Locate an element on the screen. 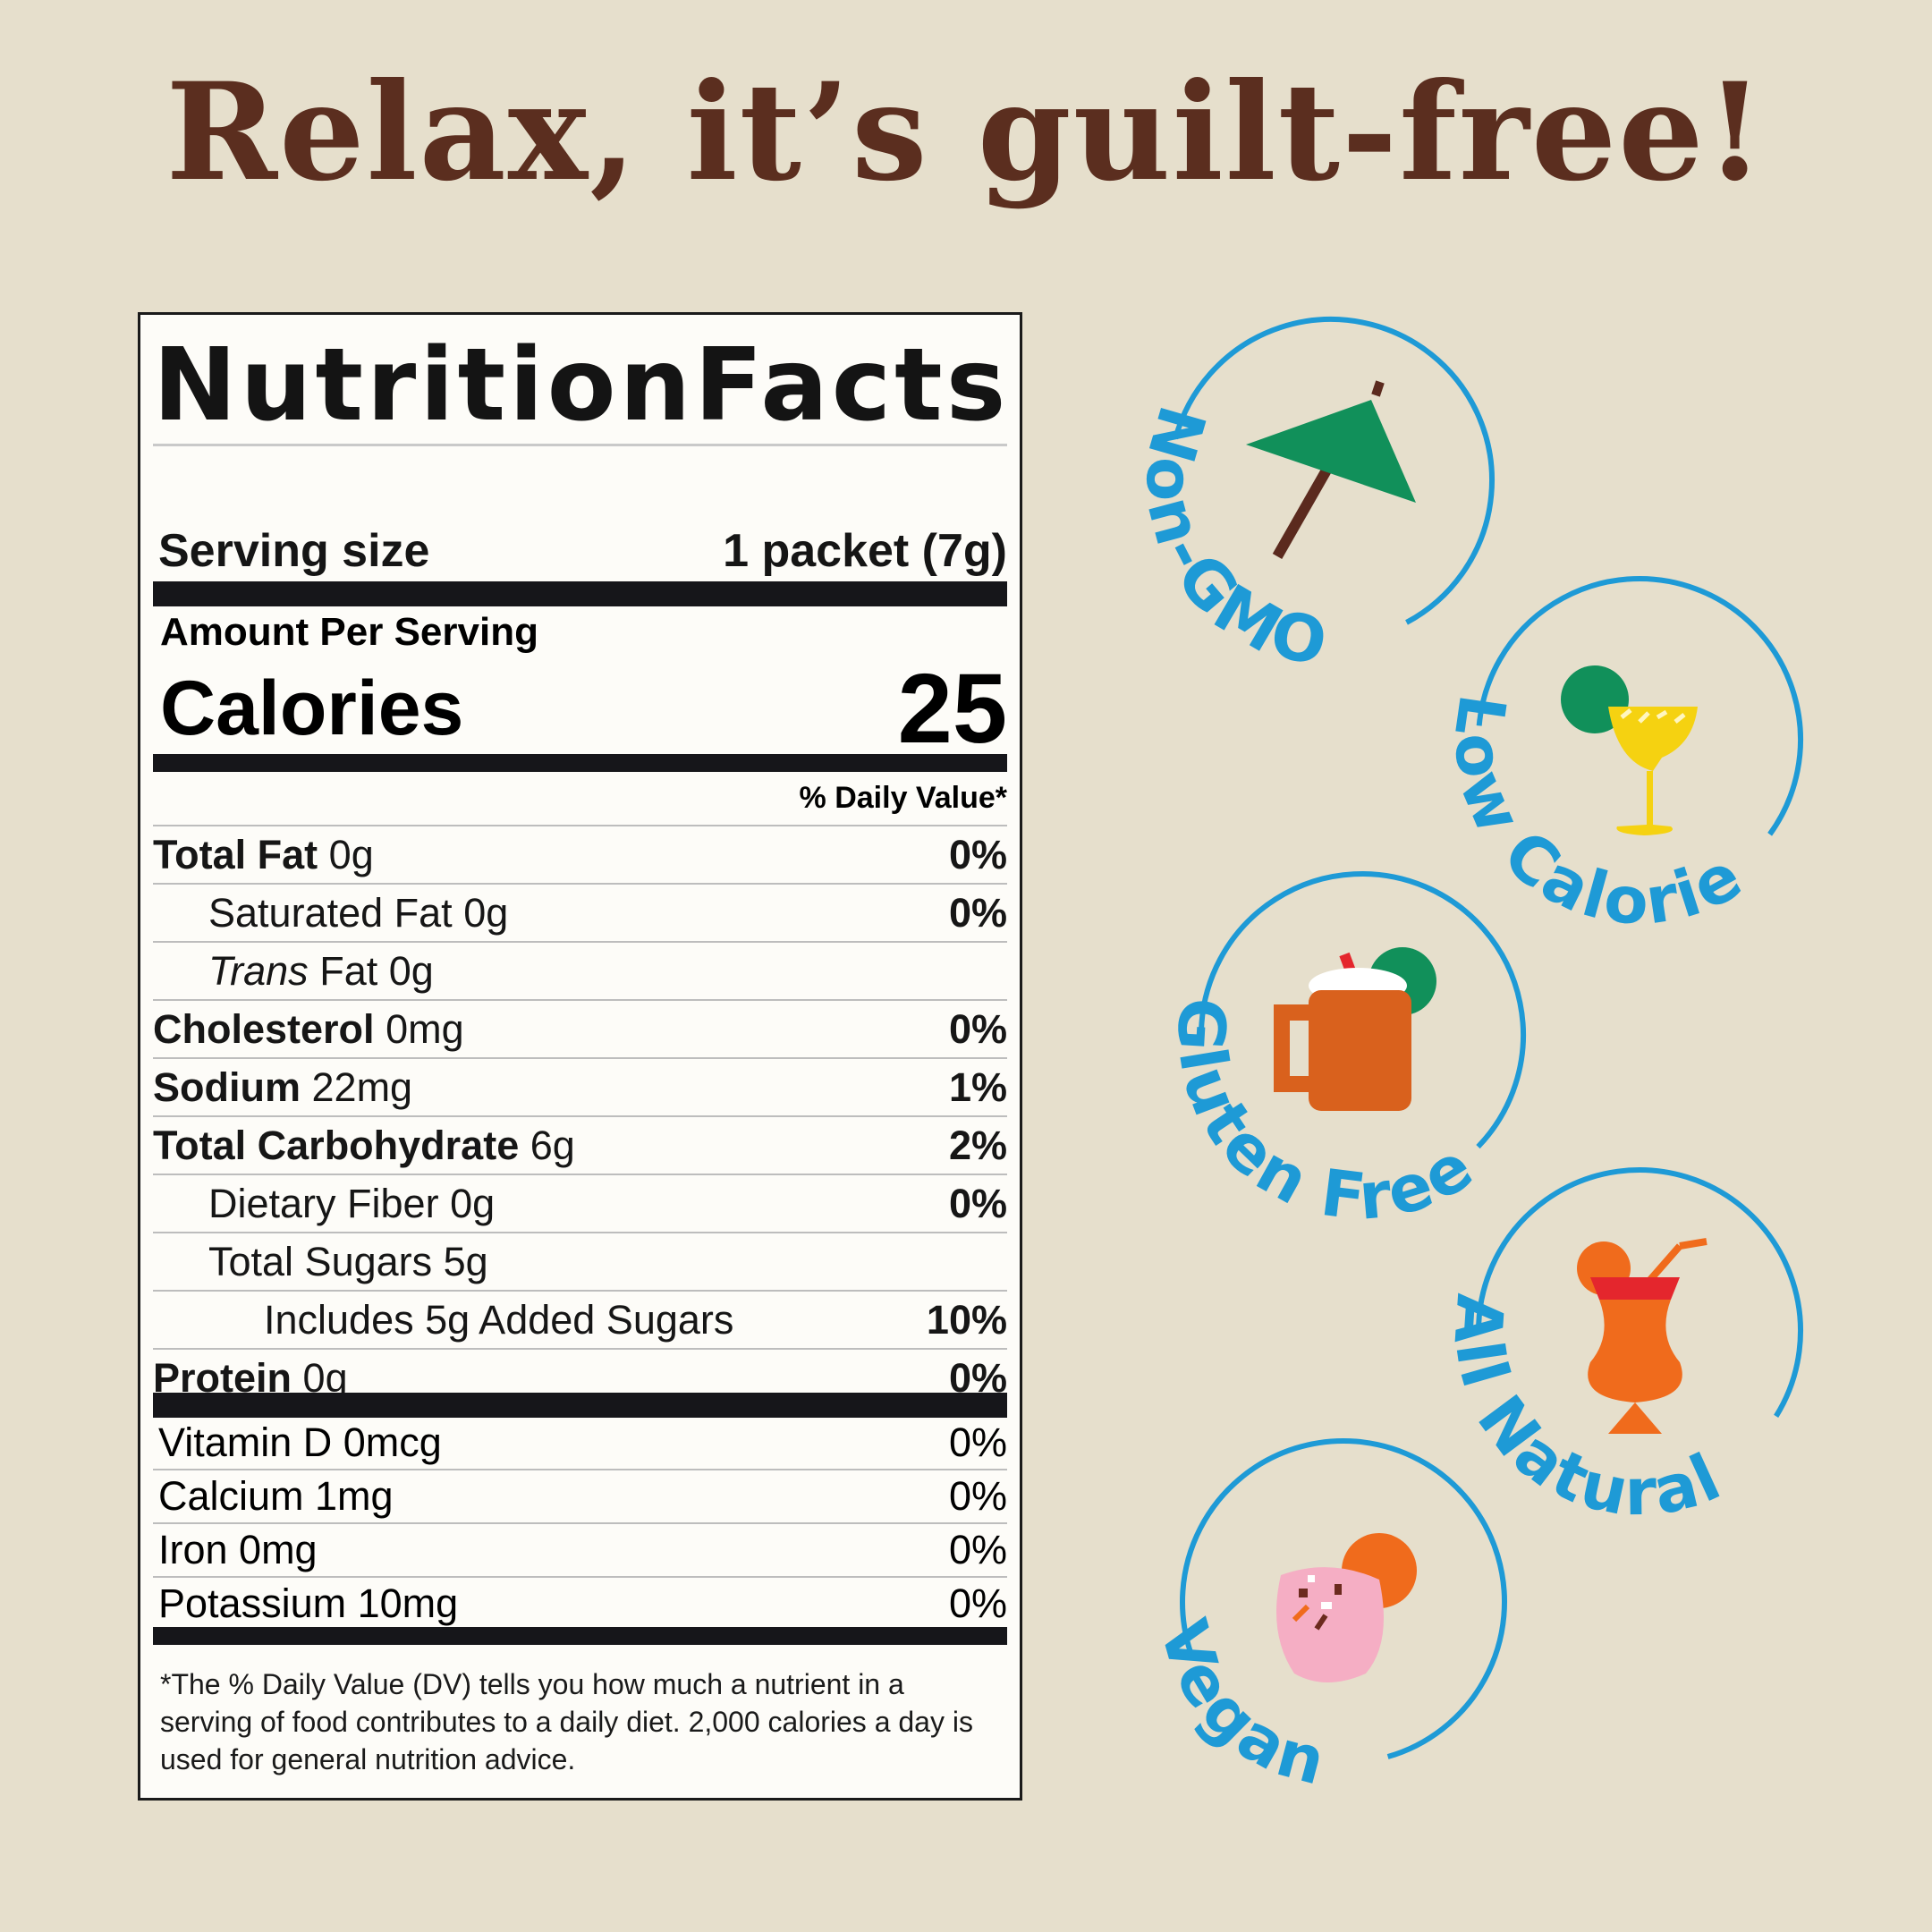 This screenshot has height=1932, width=1932. badge-gluten-free: Gluten Free is located at coordinates (1344, 1052).